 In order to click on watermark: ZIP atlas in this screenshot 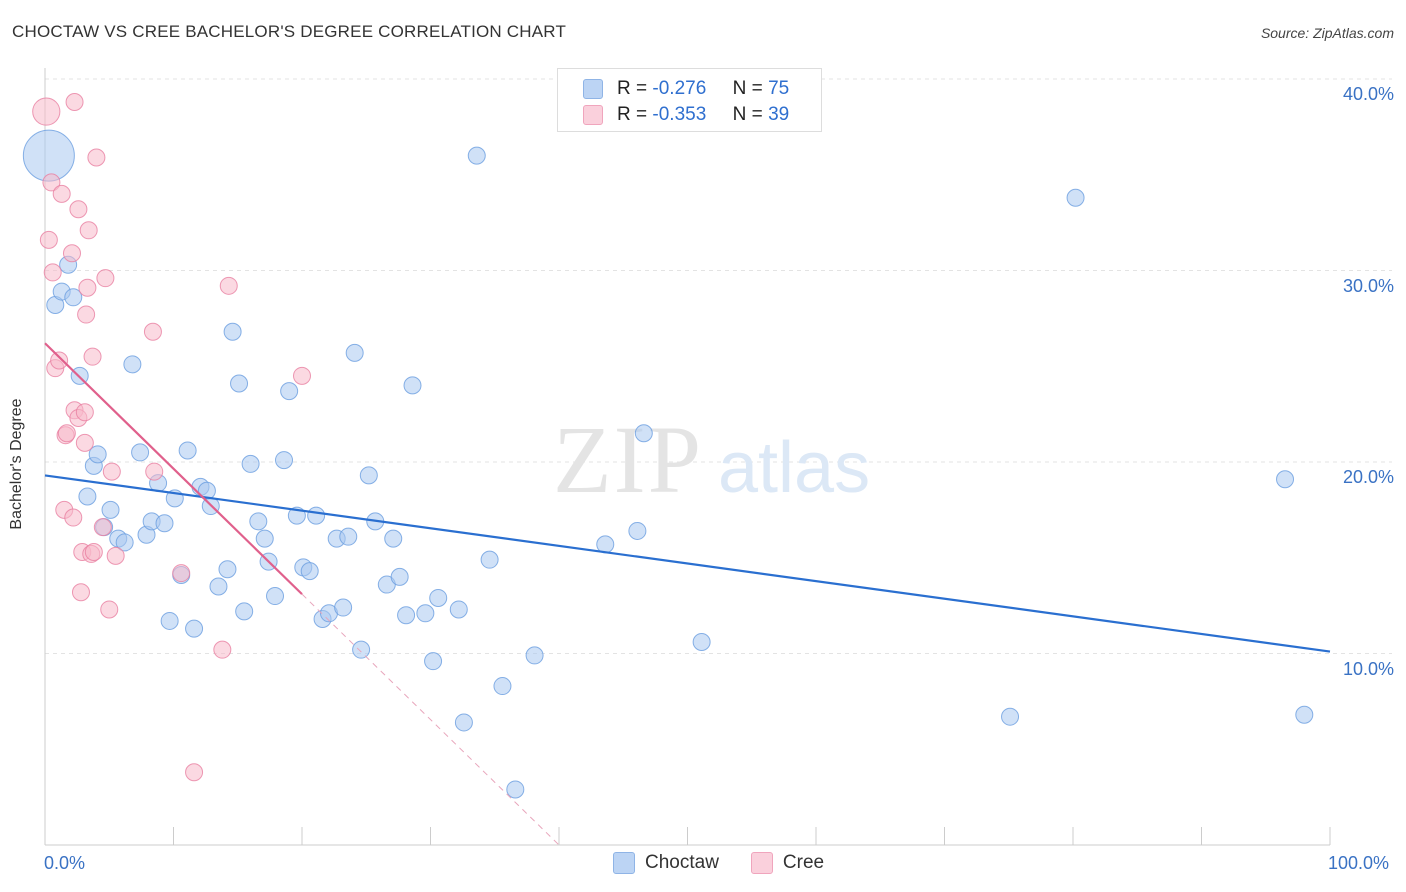, I will do `click(711, 459)`.